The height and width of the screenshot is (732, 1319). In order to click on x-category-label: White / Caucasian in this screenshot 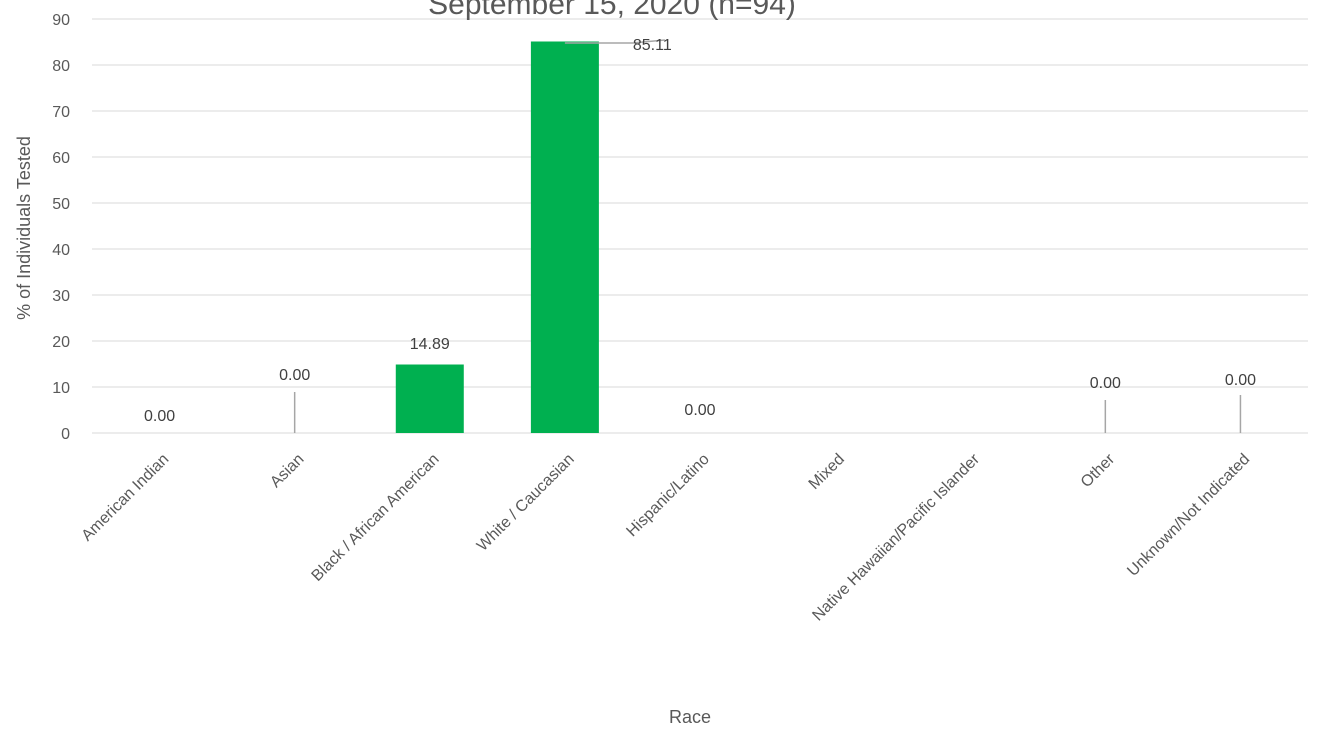, I will do `click(526, 503)`.